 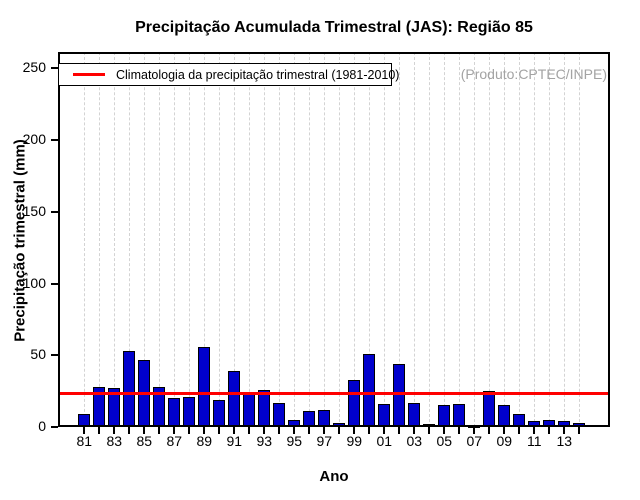 I want to click on producer-watermark: (Produto:CPTEC/INPE), so click(x=533, y=74).